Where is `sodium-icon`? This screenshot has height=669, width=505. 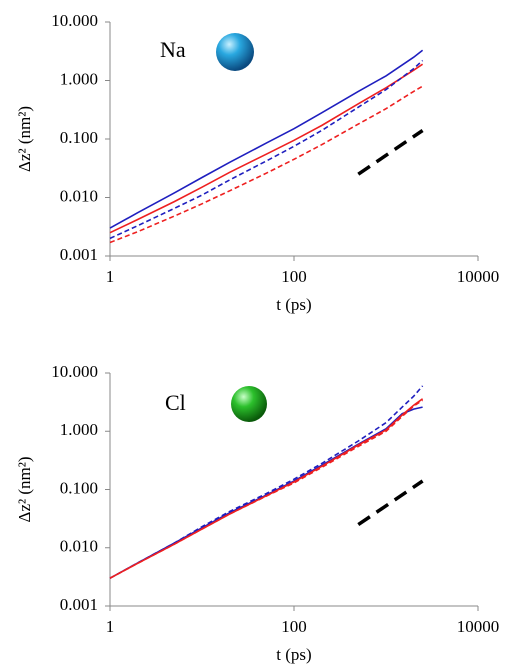 sodium-icon is located at coordinates (235, 52).